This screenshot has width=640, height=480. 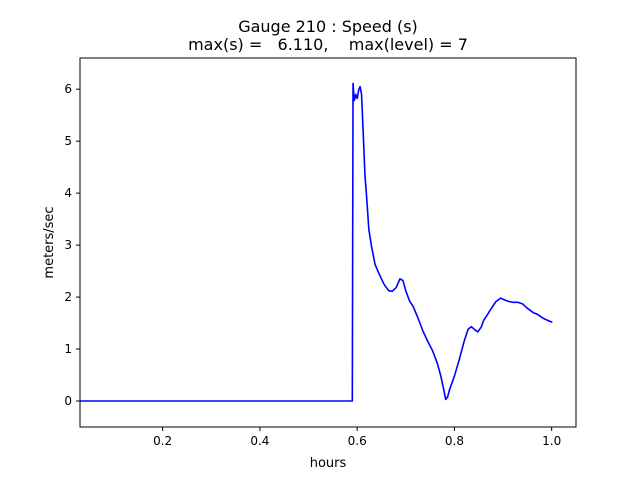 What do you see at coordinates (68, 141) in the screenshot?
I see `y-tick-label: 5` at bounding box center [68, 141].